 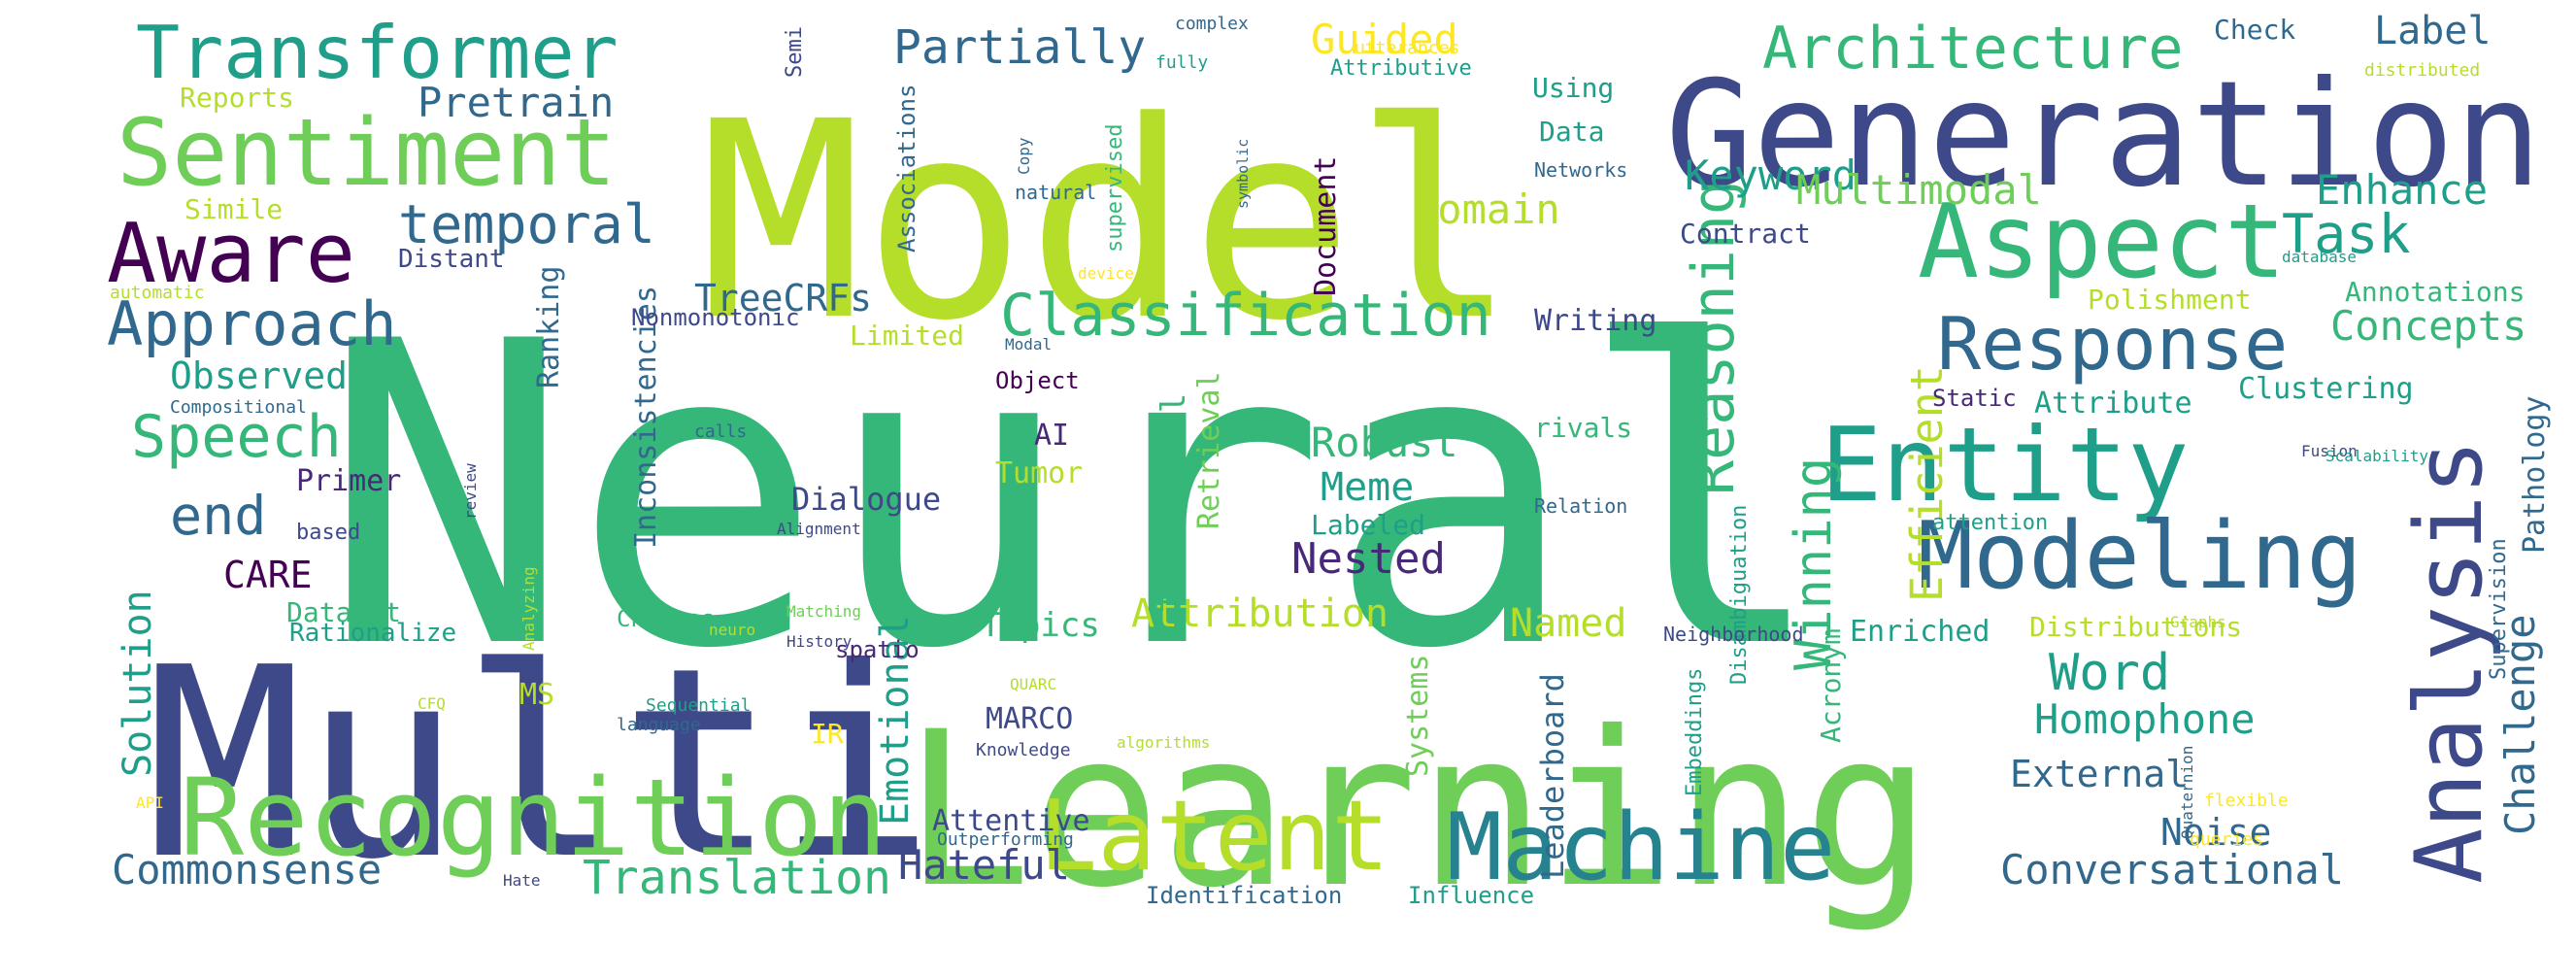 I want to click on cloud-word: Compositional, so click(x=239, y=407).